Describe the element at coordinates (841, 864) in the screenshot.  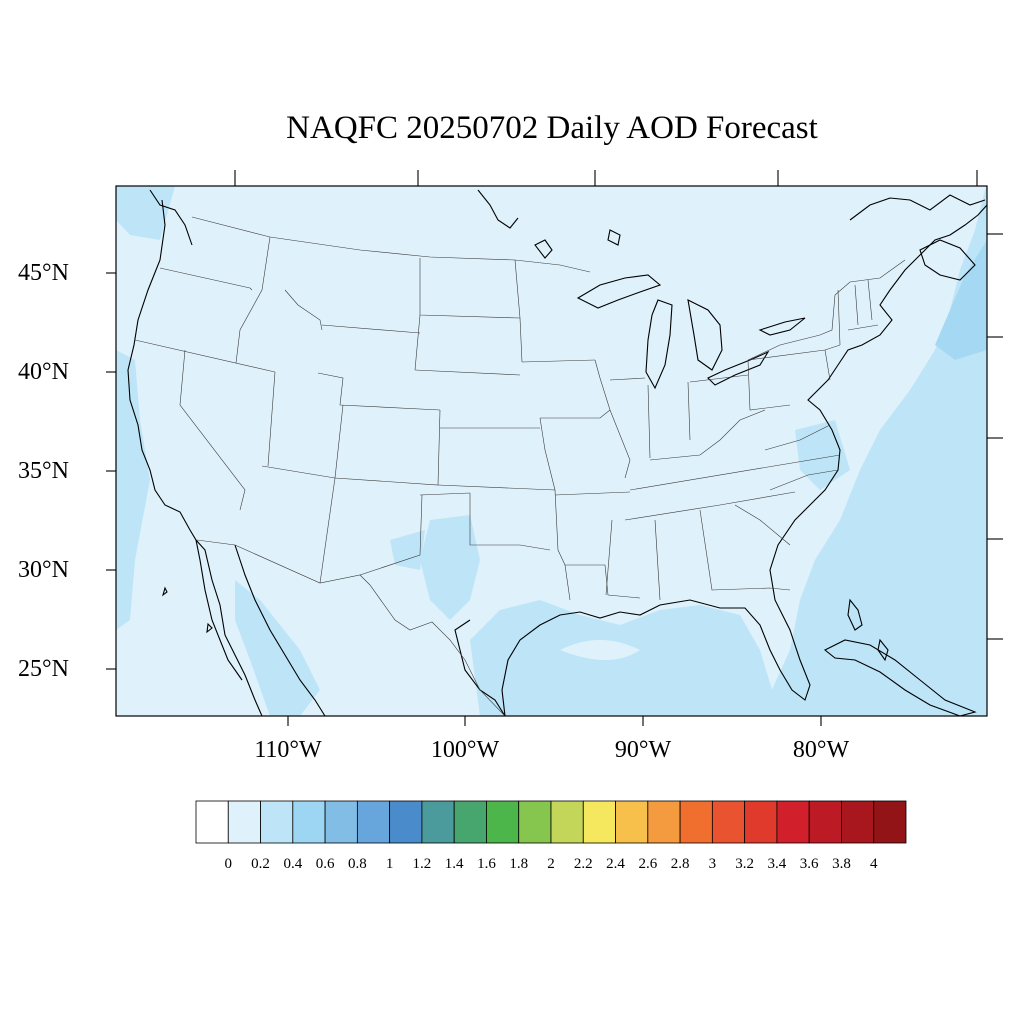
I see `colorbar-tick-label: 3.8` at that location.